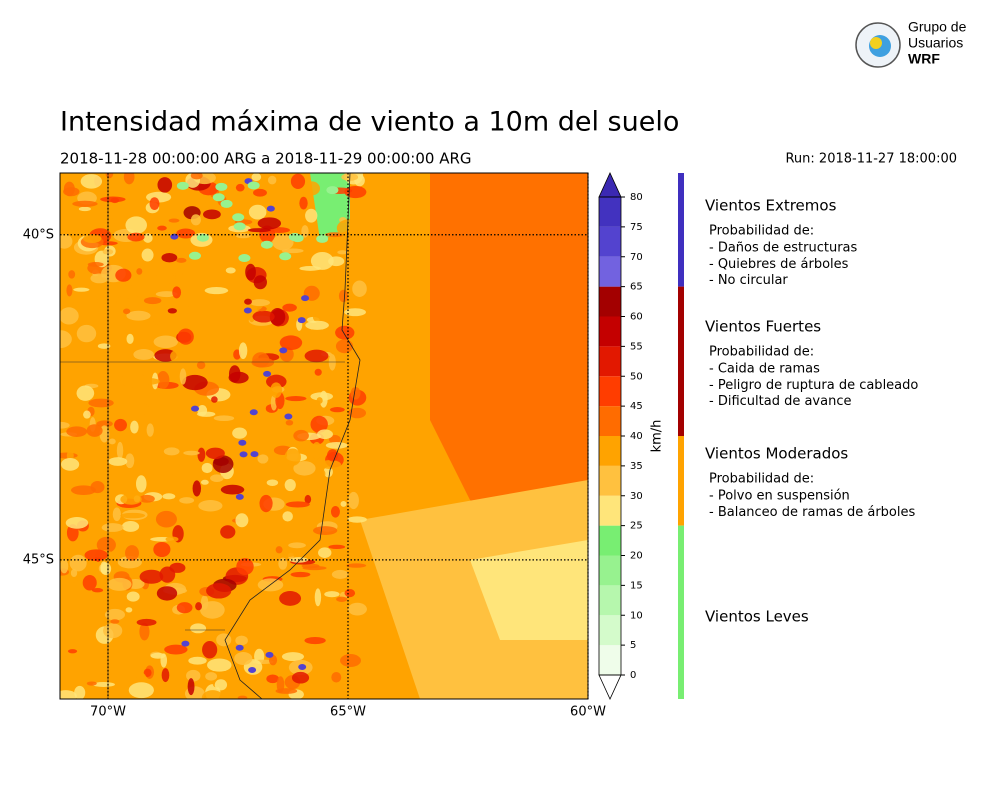 The width and height of the screenshot is (1000, 804). Describe the element at coordinates (779, 264) in the screenshot. I see `legend-item: - Quiebres de árboles` at that location.